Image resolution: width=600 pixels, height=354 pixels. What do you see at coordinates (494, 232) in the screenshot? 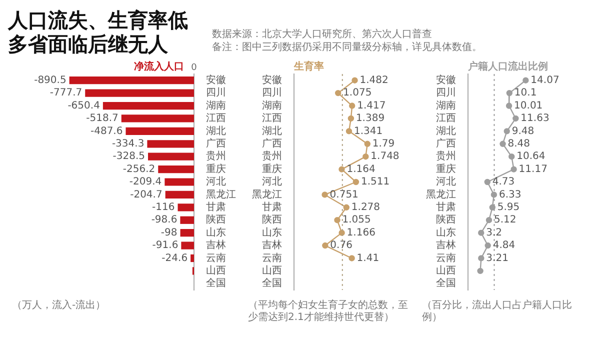
I see `data-label: 3.2` at bounding box center [494, 232].